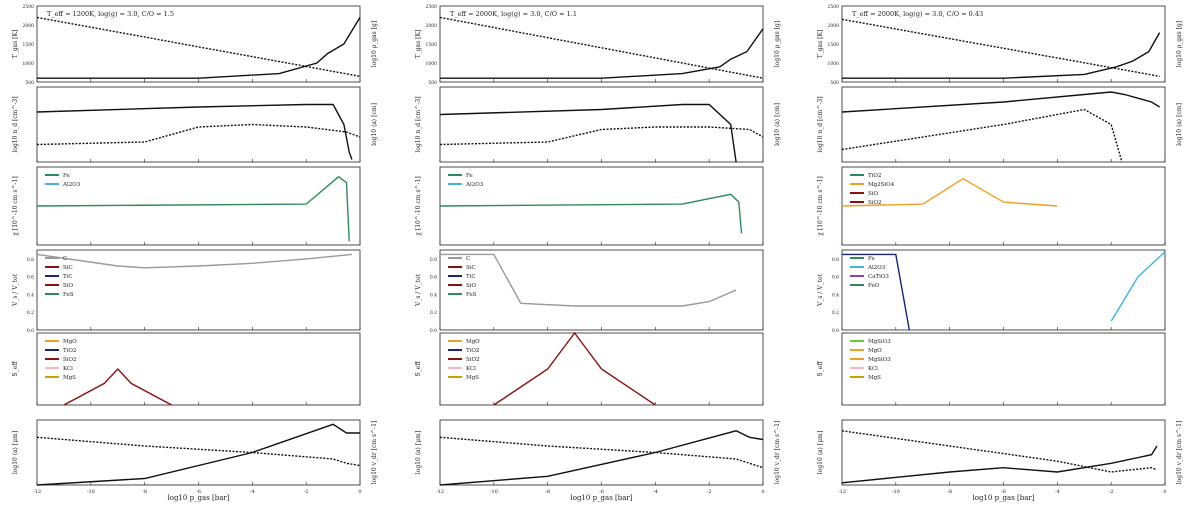  Describe the element at coordinates (15, 452) in the screenshot. I see `y-axis-label-r6_left-c1: log10 ⟨a⟩ [μm]` at that location.